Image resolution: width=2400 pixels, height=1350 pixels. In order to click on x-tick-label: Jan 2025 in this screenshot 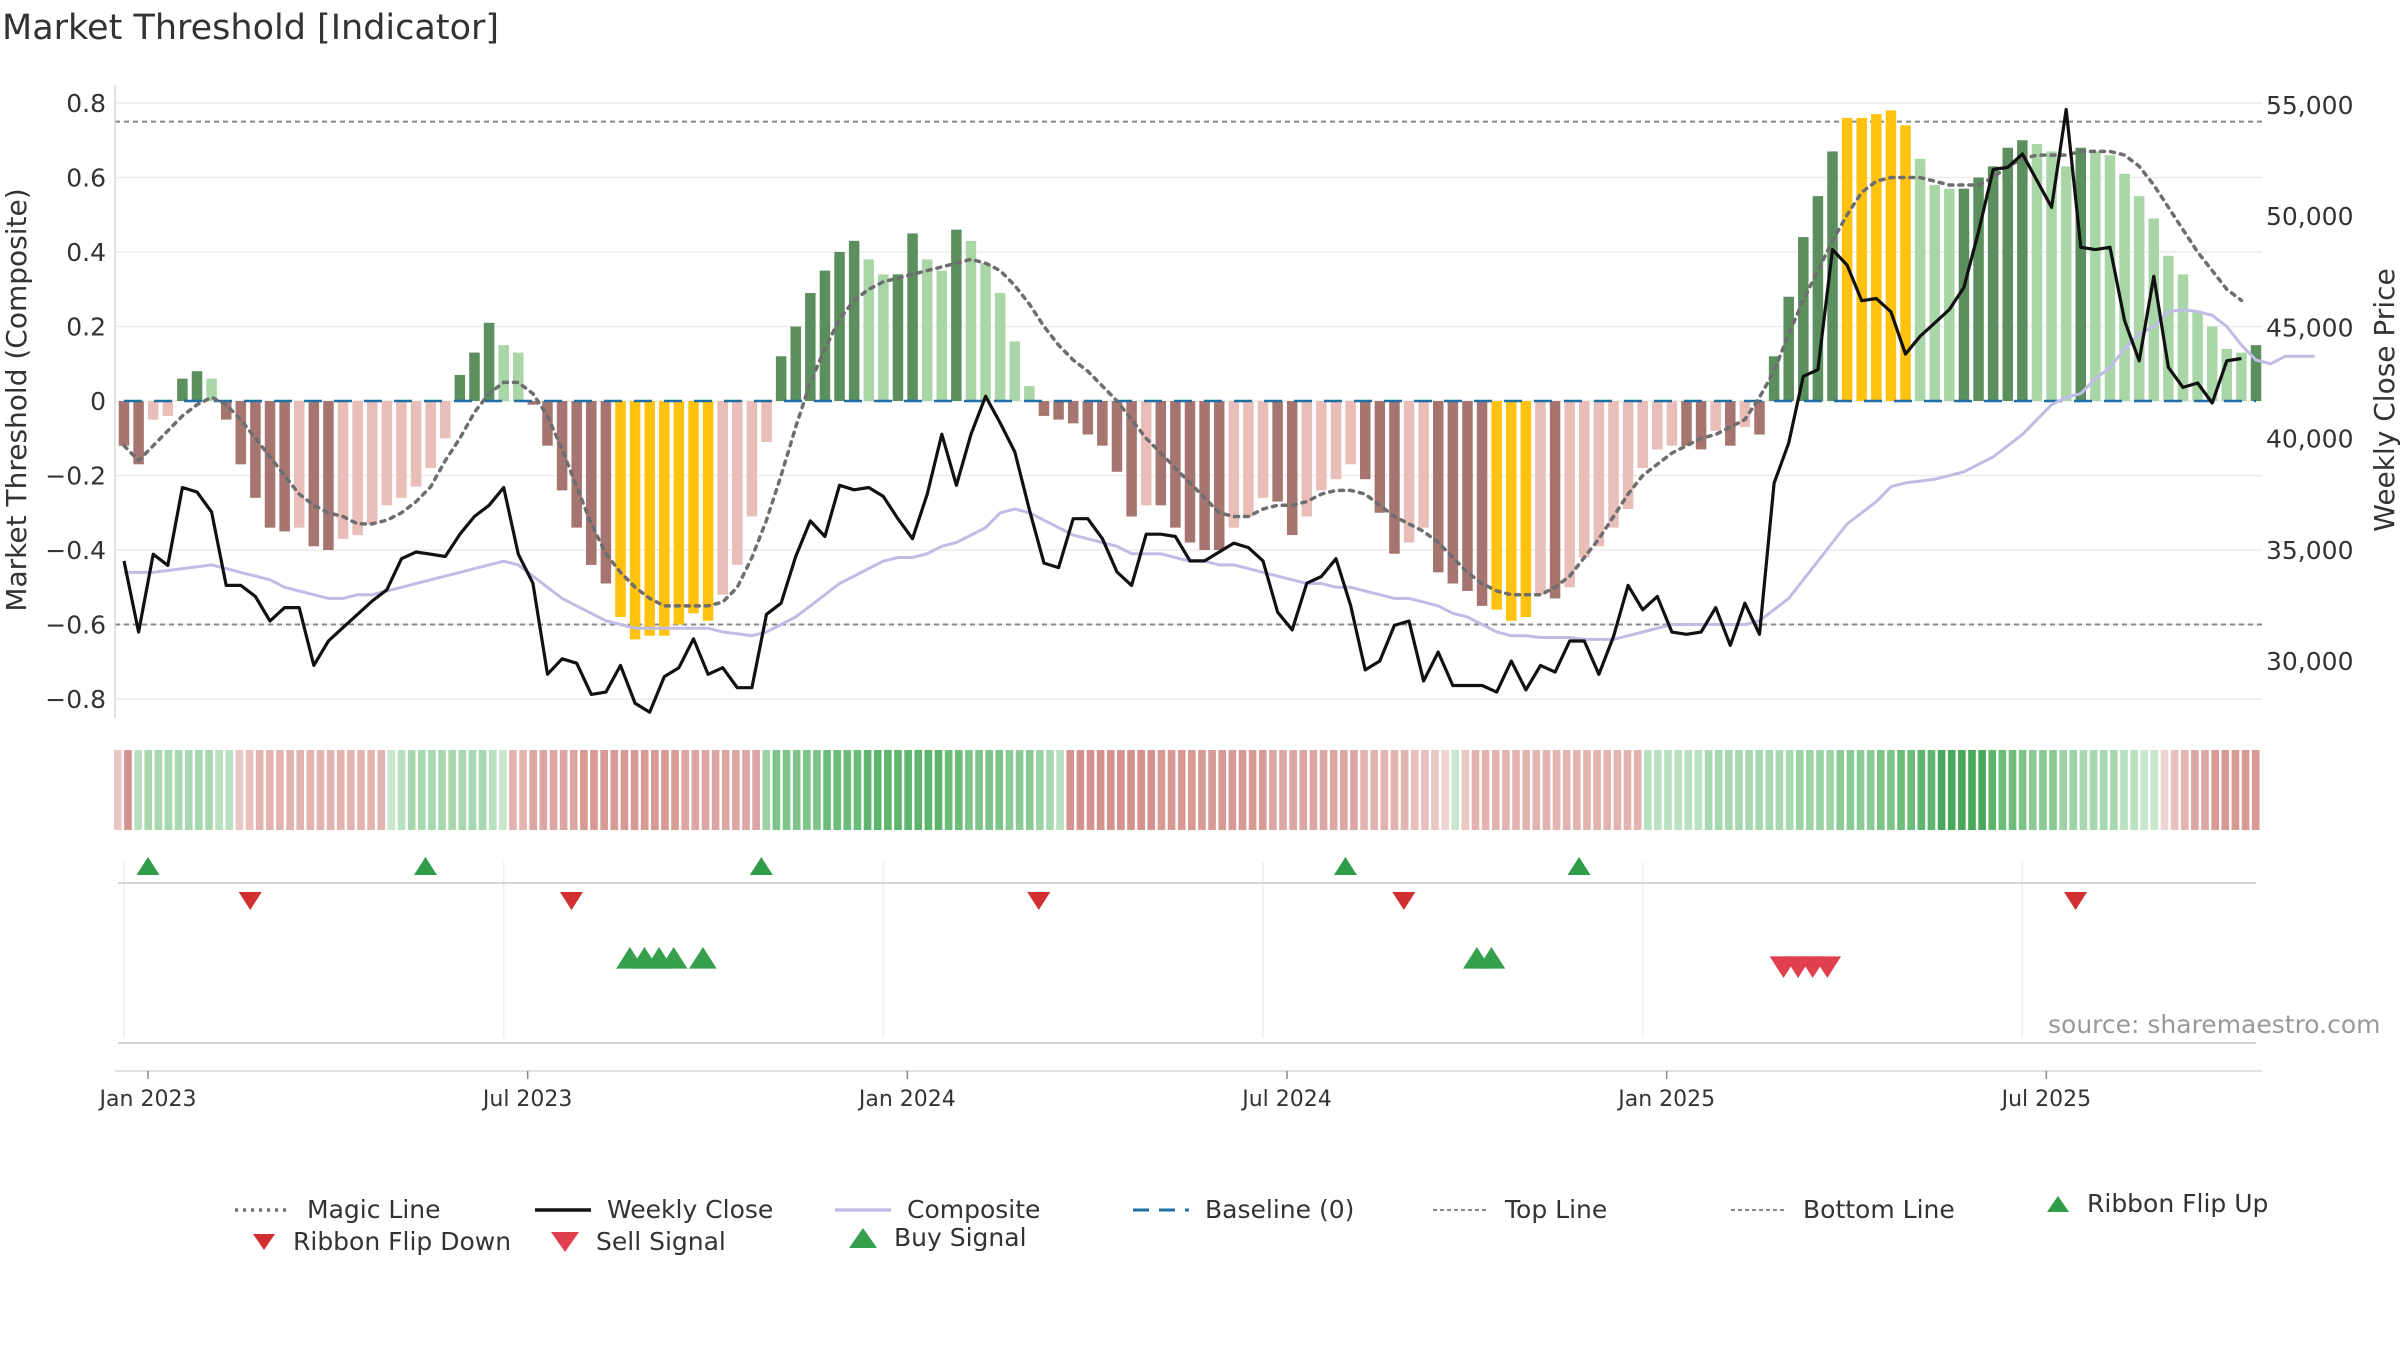, I will do `click(1665, 1099)`.